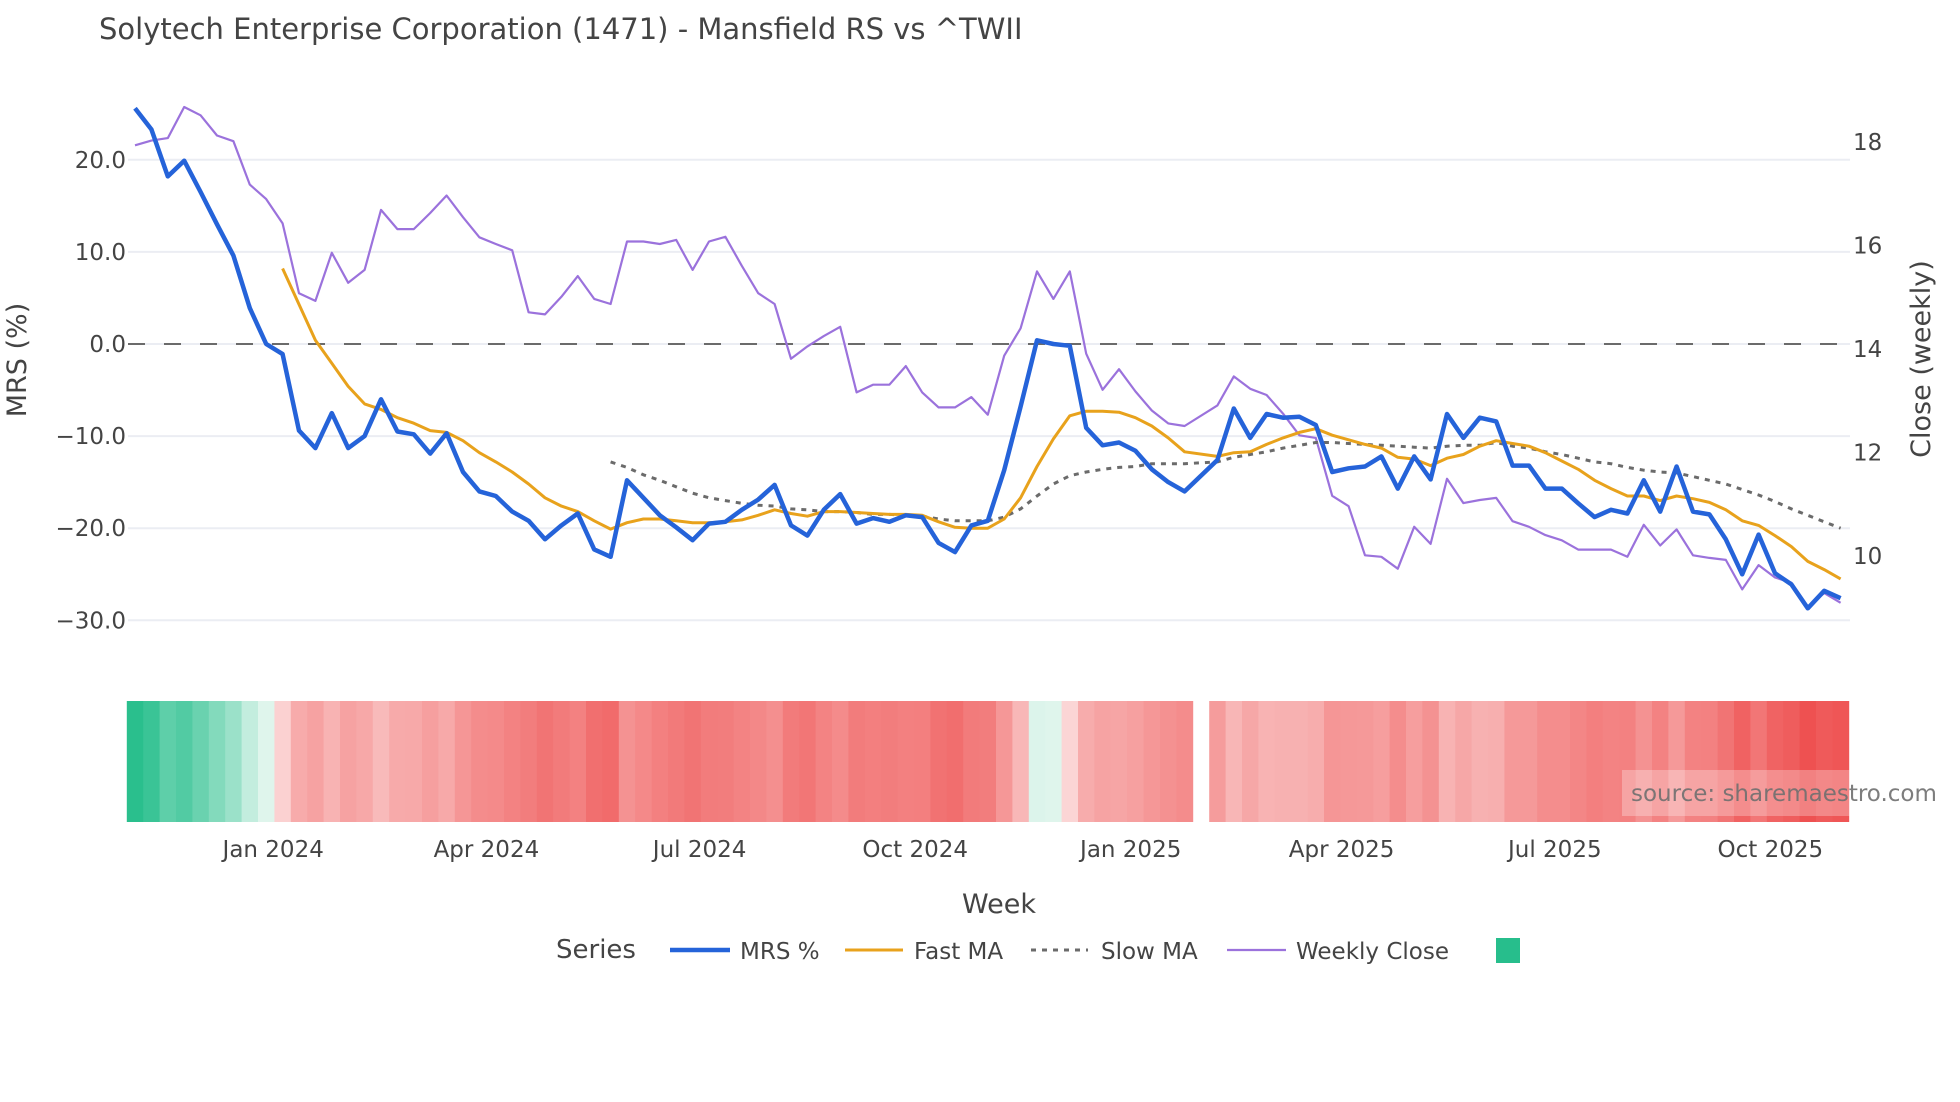  I want to click on y2-axis-title: Close (weekly), so click(1921, 359).